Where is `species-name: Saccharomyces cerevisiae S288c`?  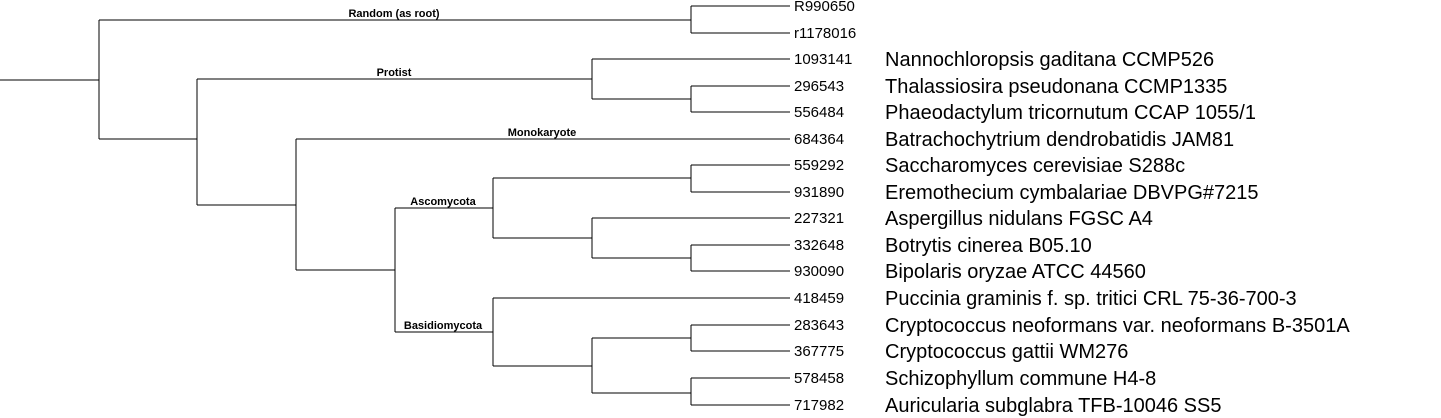
species-name: Saccharomyces cerevisiae S288c is located at coordinates (1035, 166).